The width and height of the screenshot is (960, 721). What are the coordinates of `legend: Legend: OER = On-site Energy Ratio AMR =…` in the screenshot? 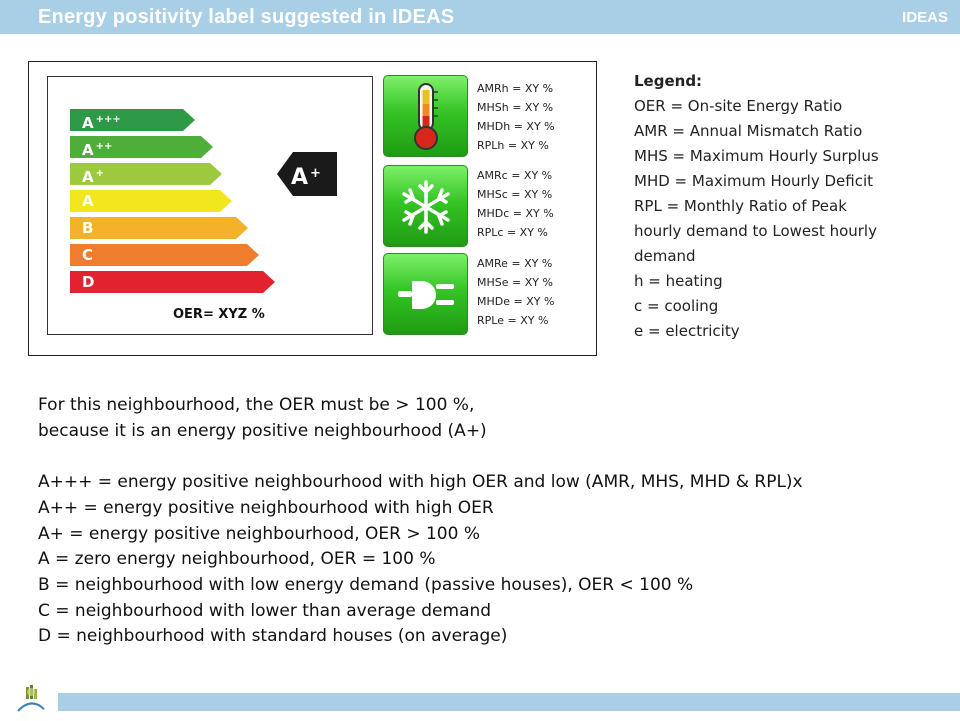 It's located at (784, 206).